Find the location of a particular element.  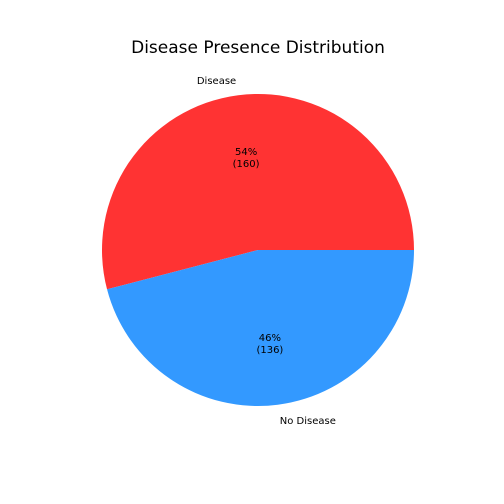

count-label-disease: (160) is located at coordinates (246, 164).